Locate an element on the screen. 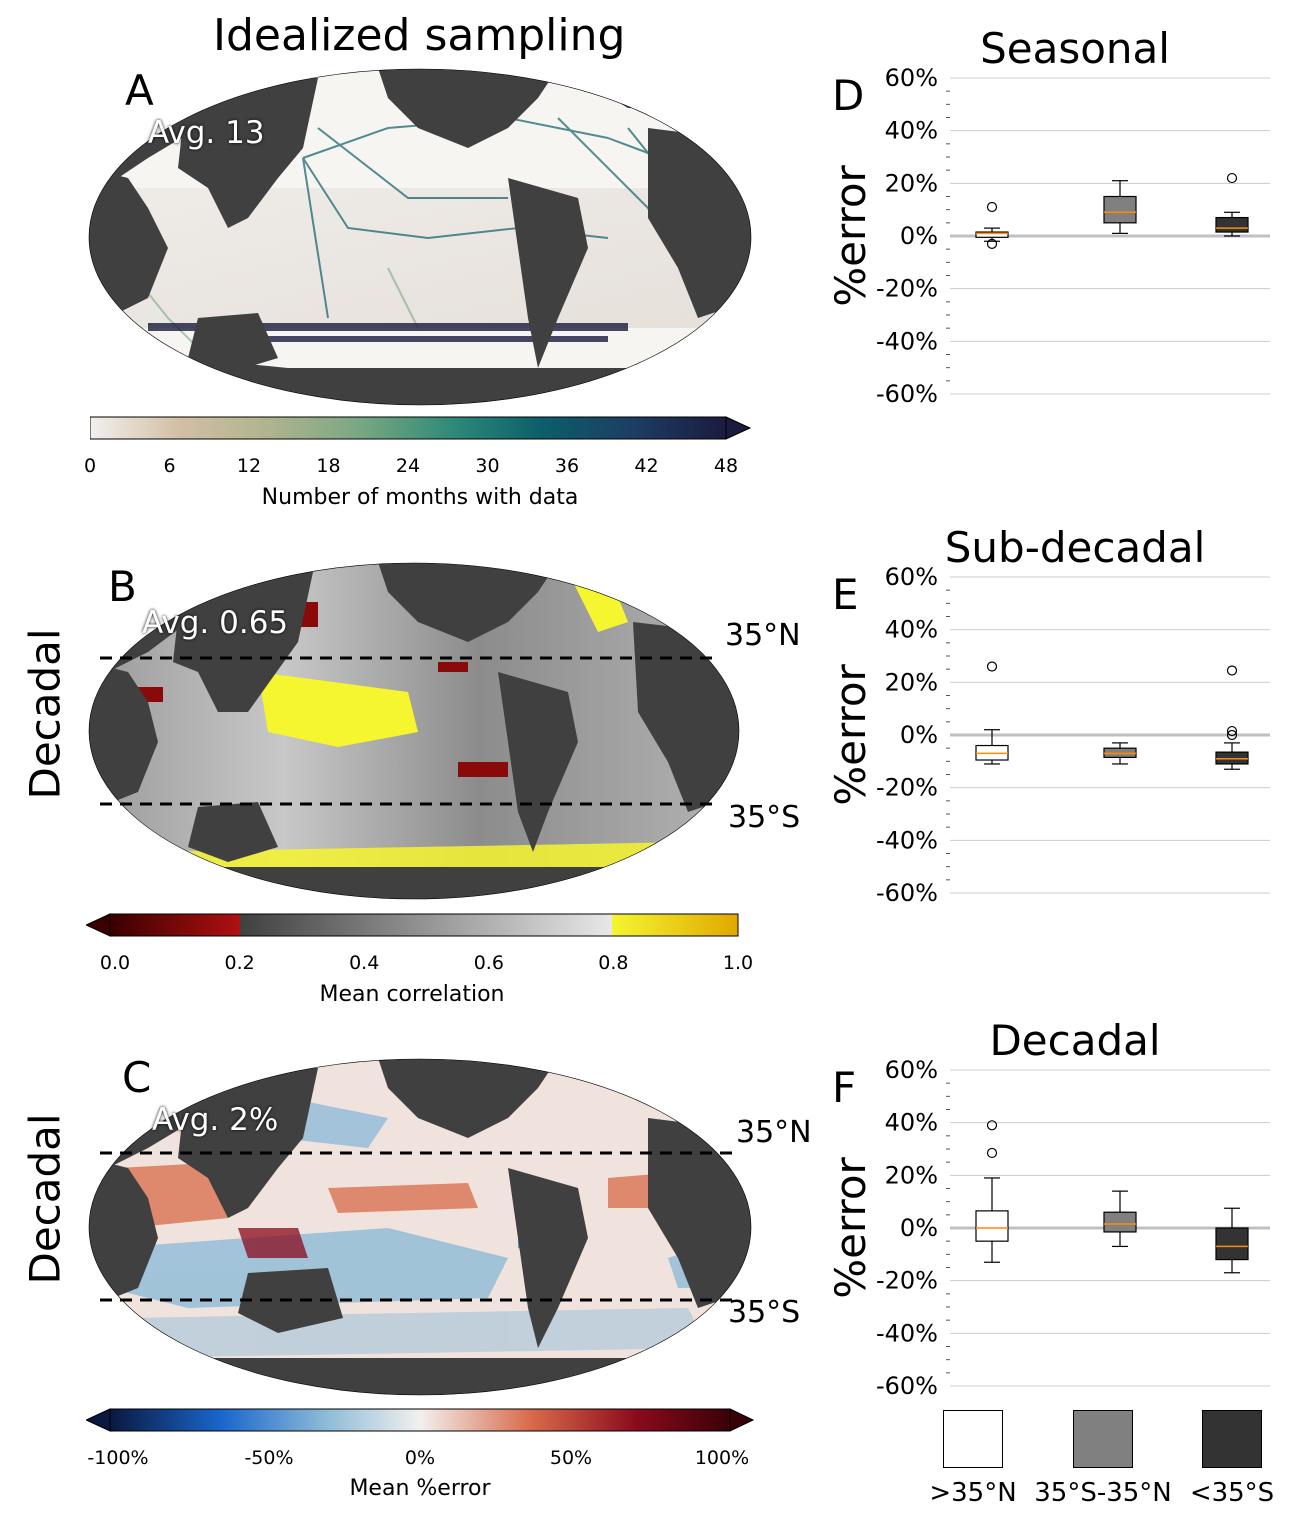 The width and height of the screenshot is (1309, 1521). colorbar-tick-label: 12 is located at coordinates (249, 466).